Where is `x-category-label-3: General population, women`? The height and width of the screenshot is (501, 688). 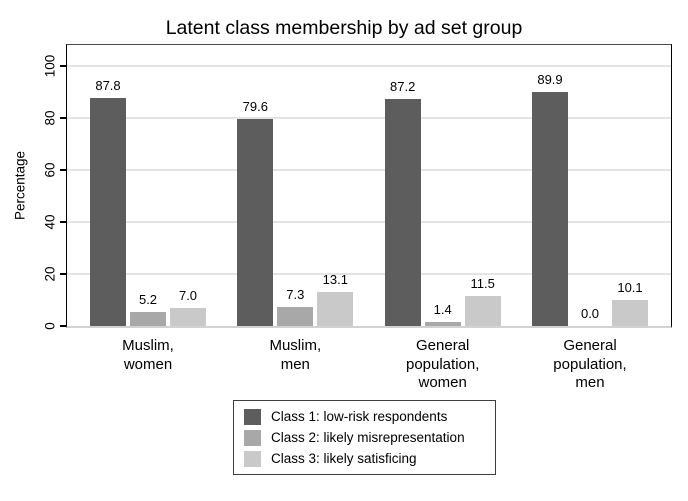 x-category-label-3: General population, women is located at coordinates (442, 364).